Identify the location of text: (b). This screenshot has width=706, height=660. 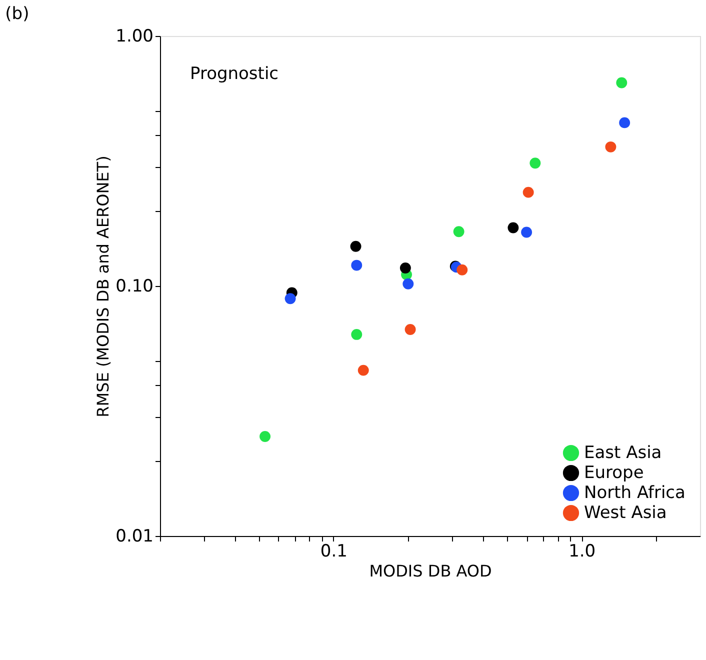
(17, 14).